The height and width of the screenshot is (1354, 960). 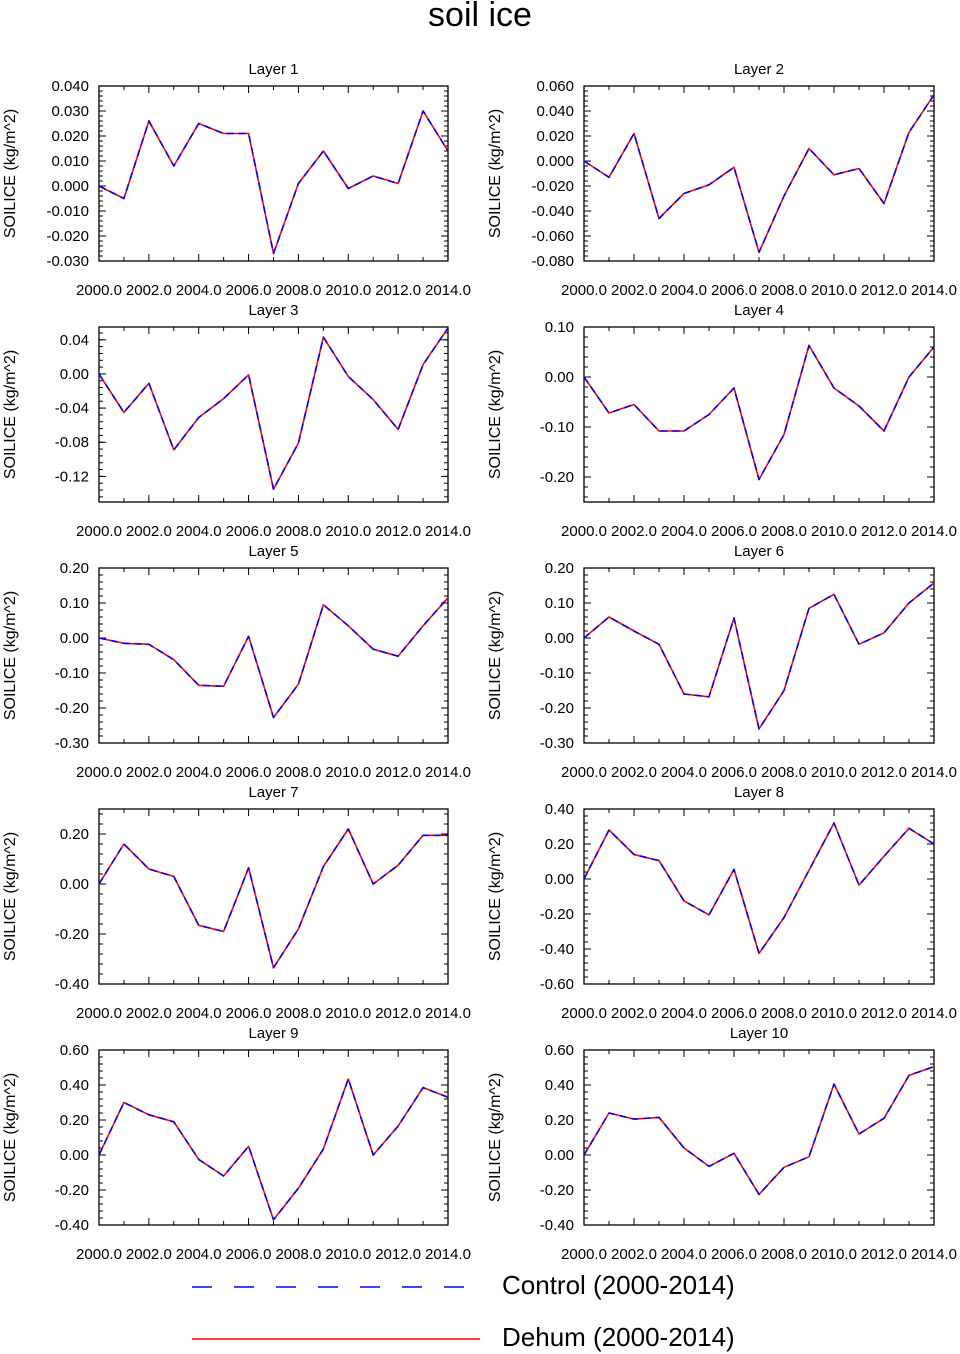 I want to click on x-tick-label-layer-1: 2010.0, so click(x=348, y=290).